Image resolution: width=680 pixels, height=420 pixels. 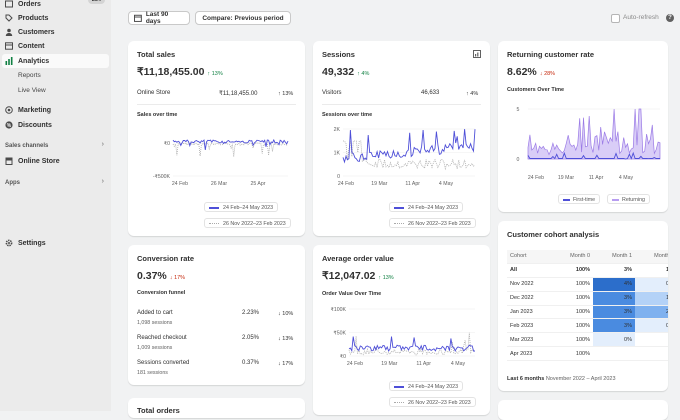 I want to click on legend-previous: 26 Nov 2022–23 Feb 2023, so click(x=432, y=223).